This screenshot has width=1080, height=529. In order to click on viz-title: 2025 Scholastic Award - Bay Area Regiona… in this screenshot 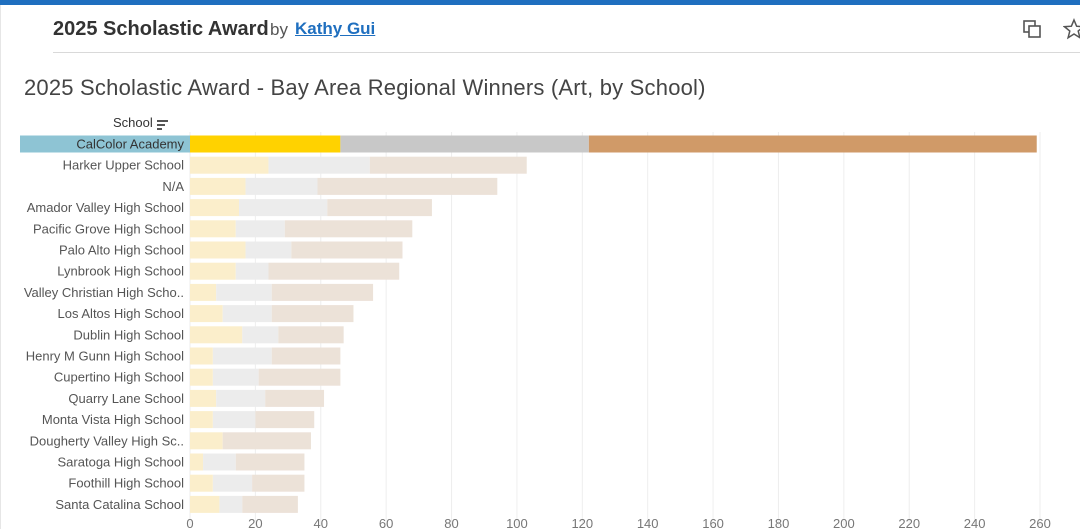, I will do `click(365, 87)`.